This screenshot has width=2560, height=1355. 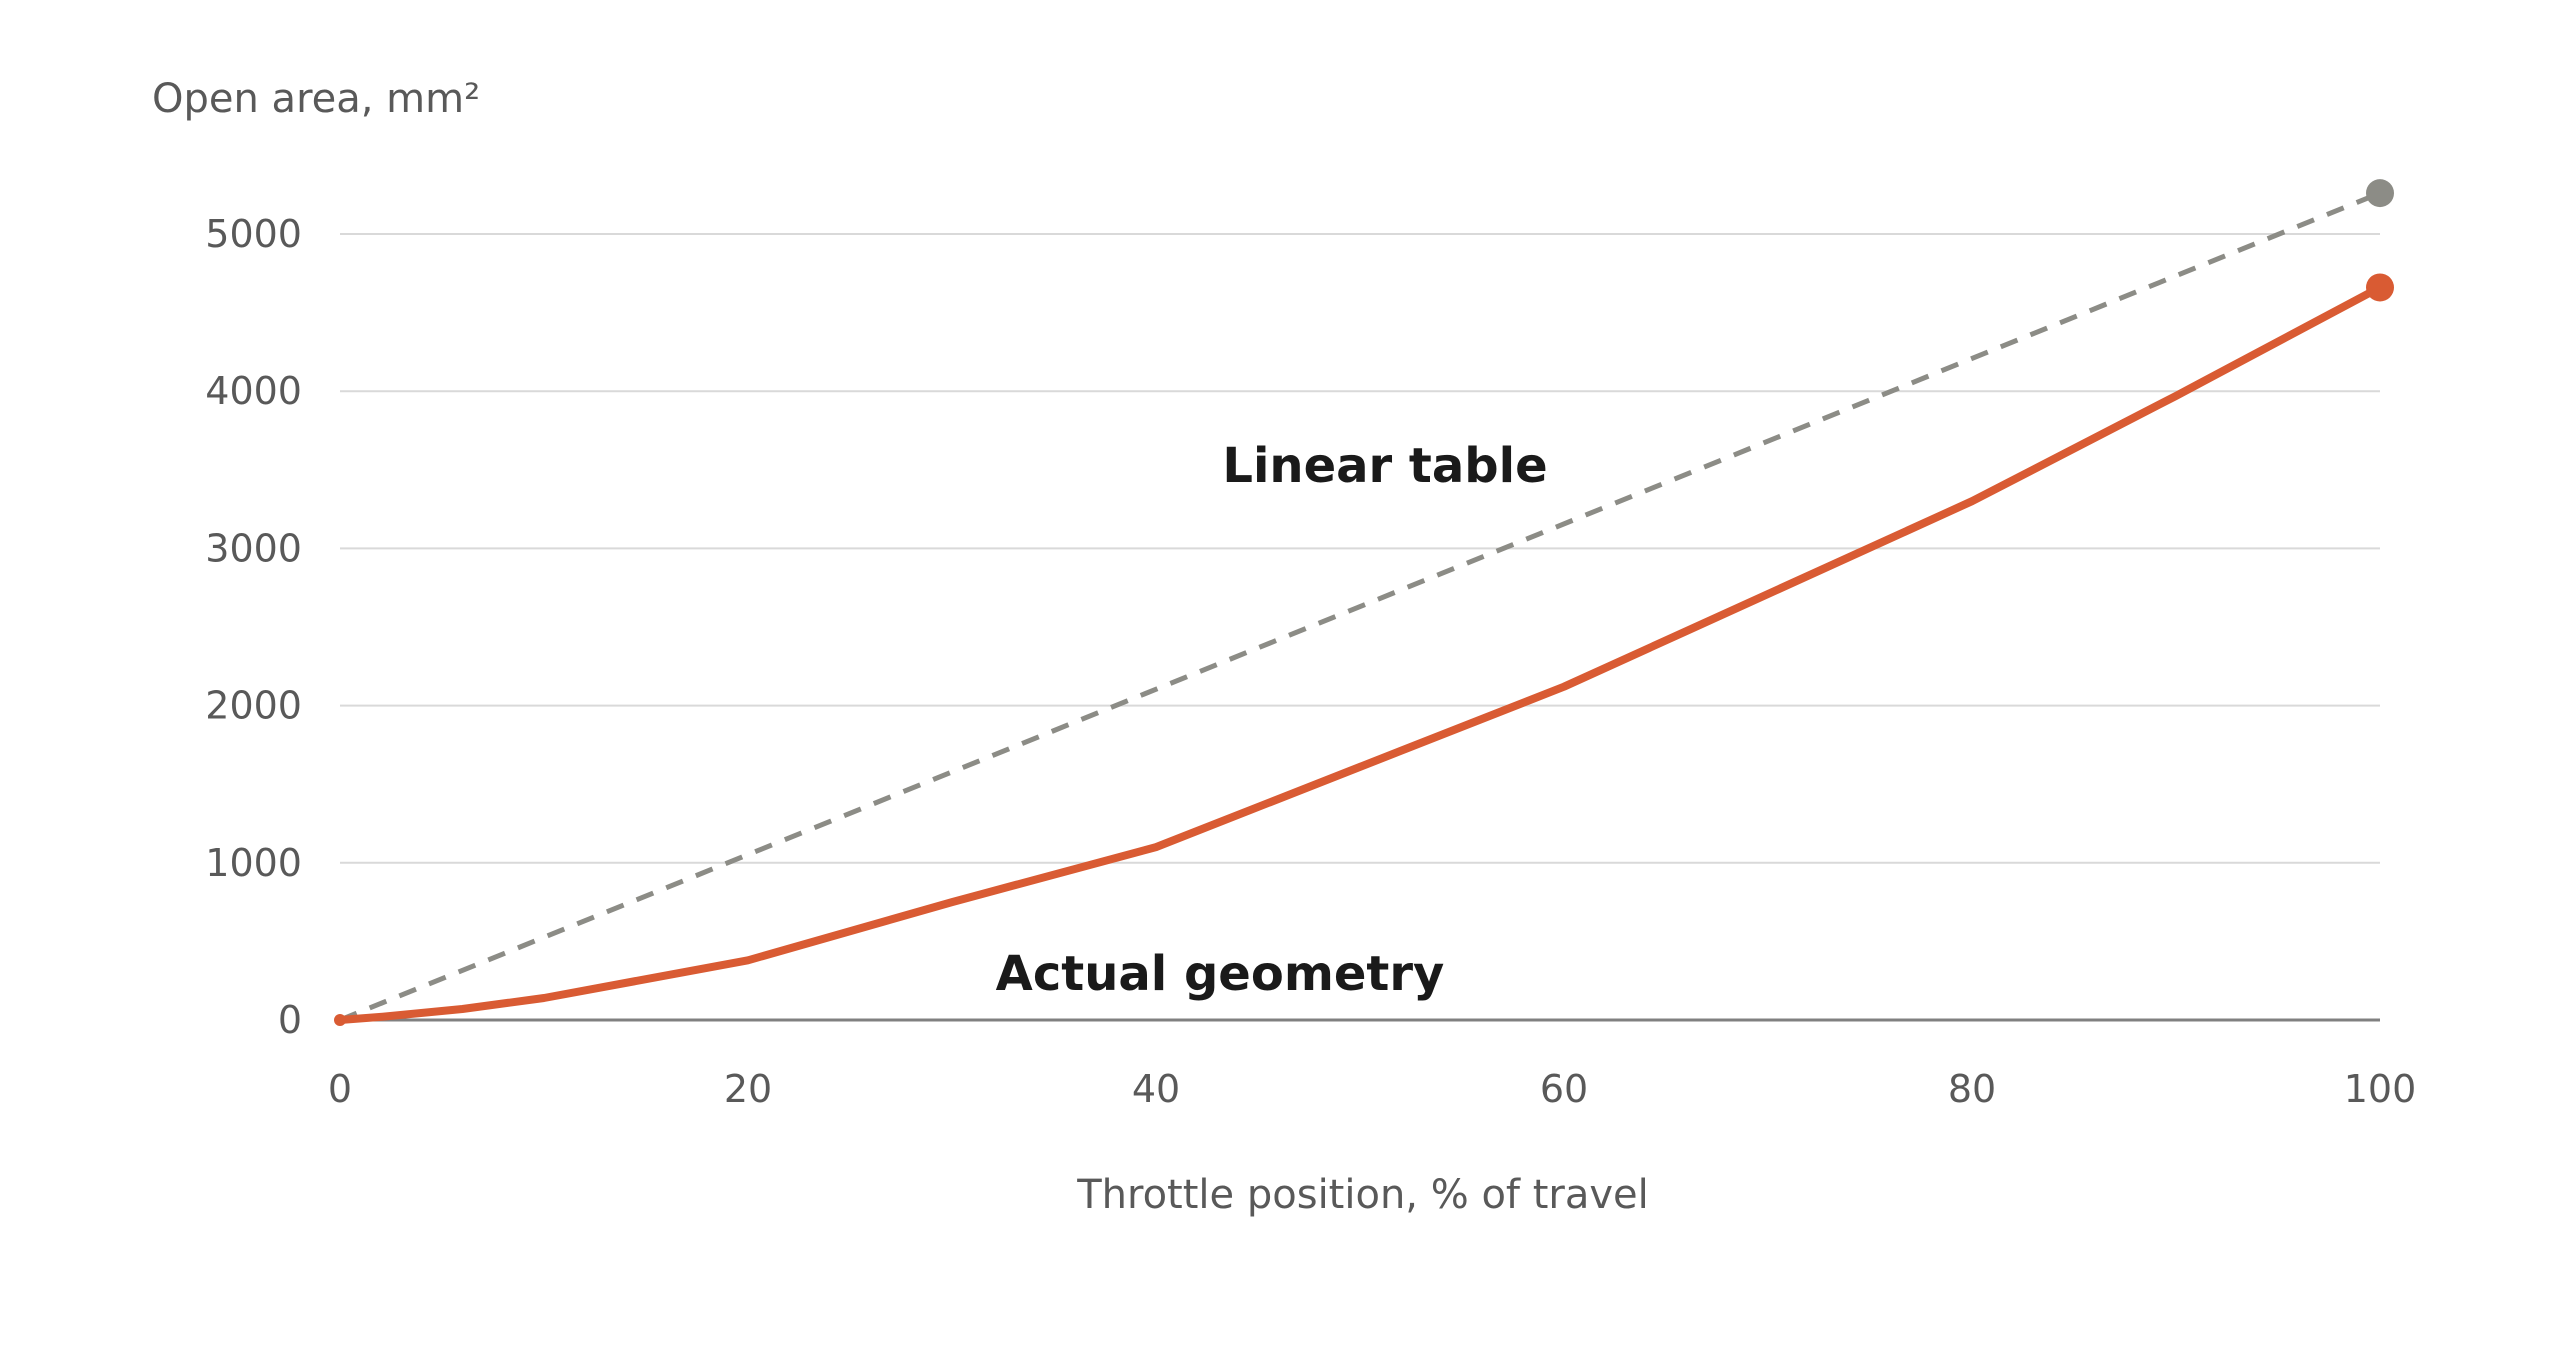 I want to click on y-tick-label: 3000, so click(x=253, y=548).